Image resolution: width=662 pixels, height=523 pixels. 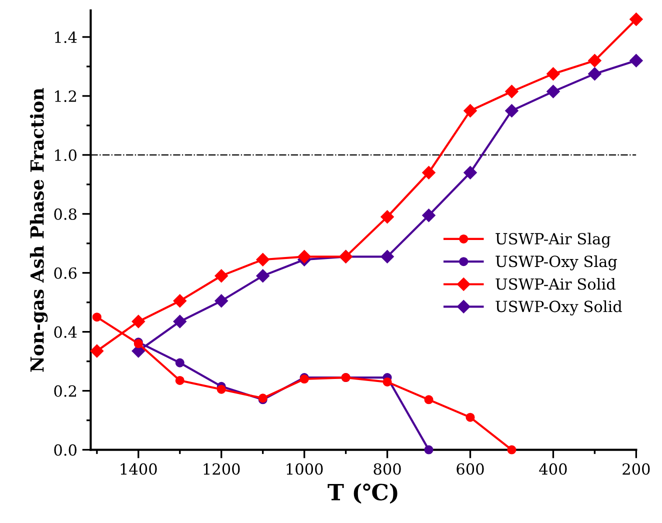 I want to click on legend-label: USWP-Oxy Solid, so click(x=559, y=308).